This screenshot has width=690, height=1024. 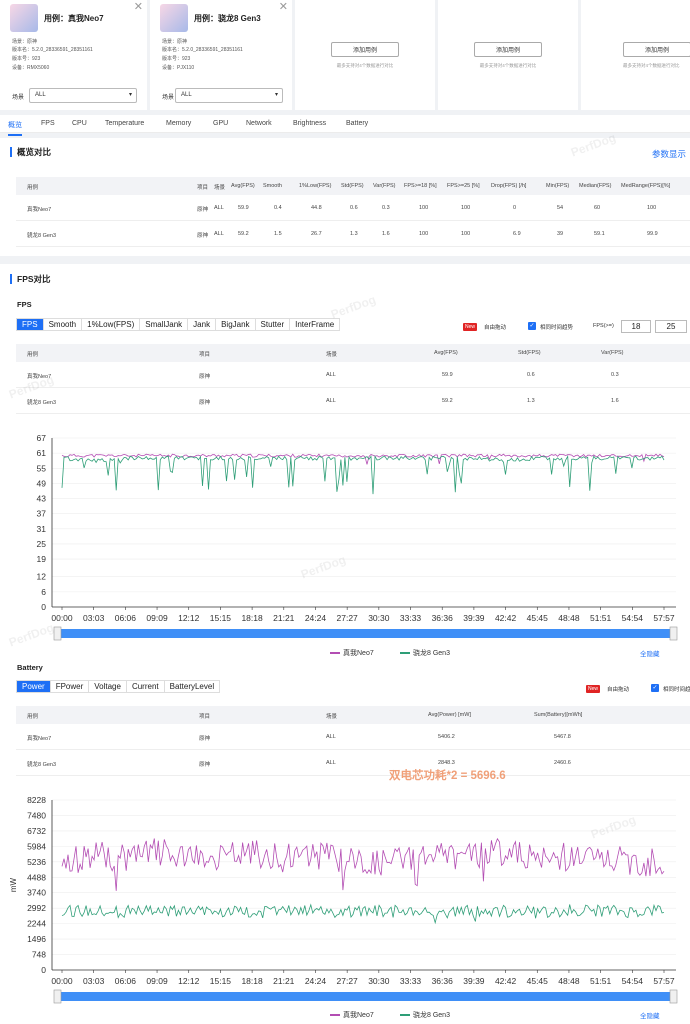 I want to click on cell: 60, so click(x=597, y=208).